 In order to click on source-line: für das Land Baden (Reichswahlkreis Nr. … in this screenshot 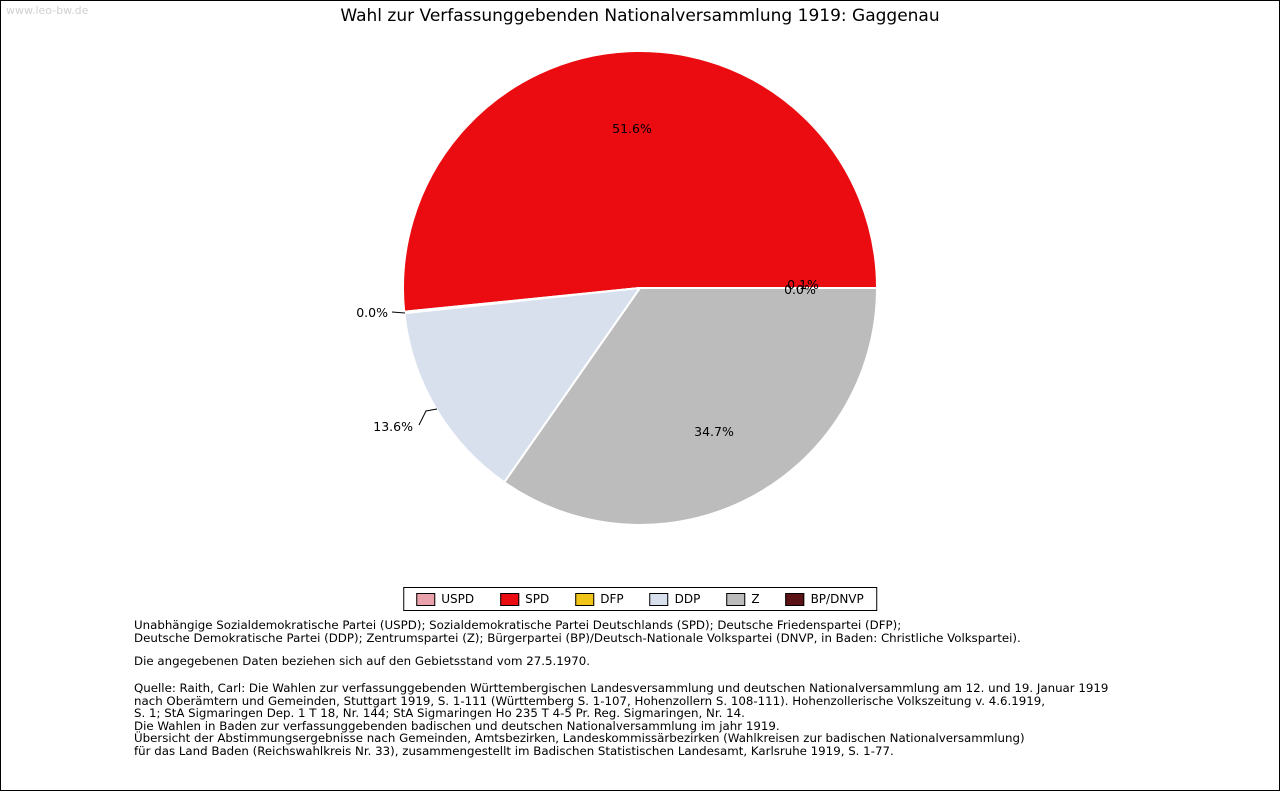, I will do `click(514, 750)`.